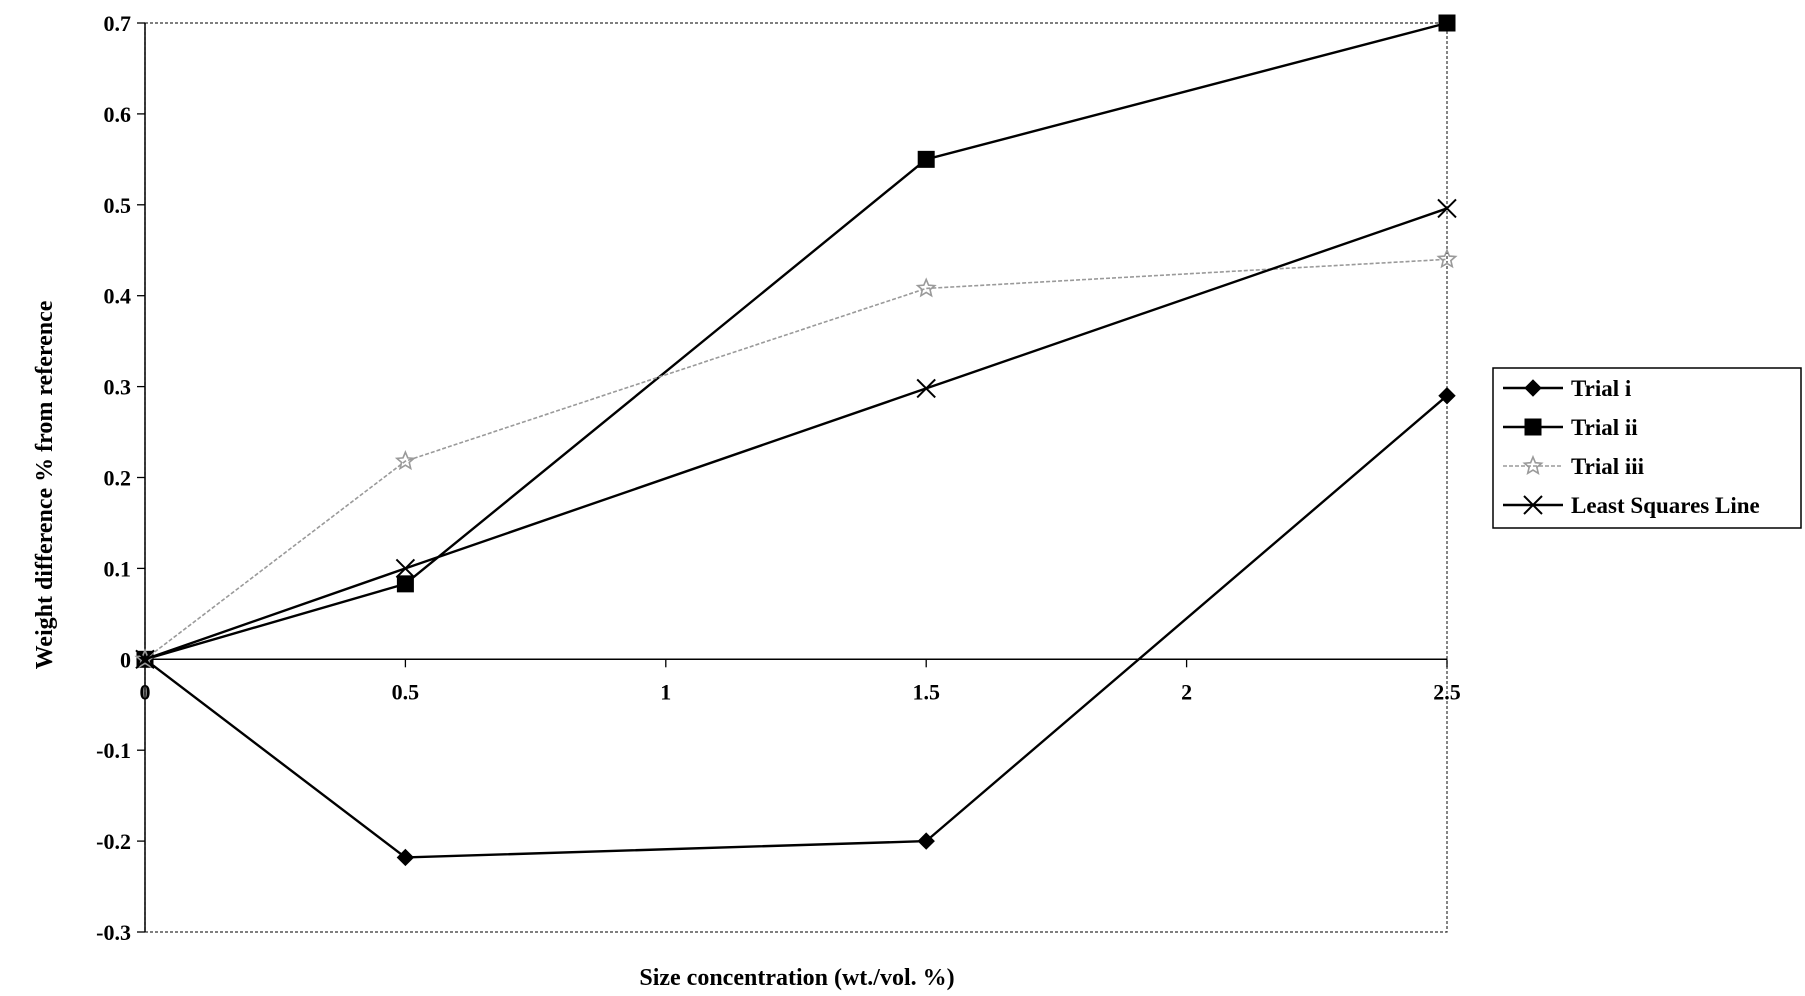 Image resolution: width=1805 pixels, height=996 pixels. What do you see at coordinates (113, 932) in the screenshot?
I see `y-tick-label: -0.3` at bounding box center [113, 932].